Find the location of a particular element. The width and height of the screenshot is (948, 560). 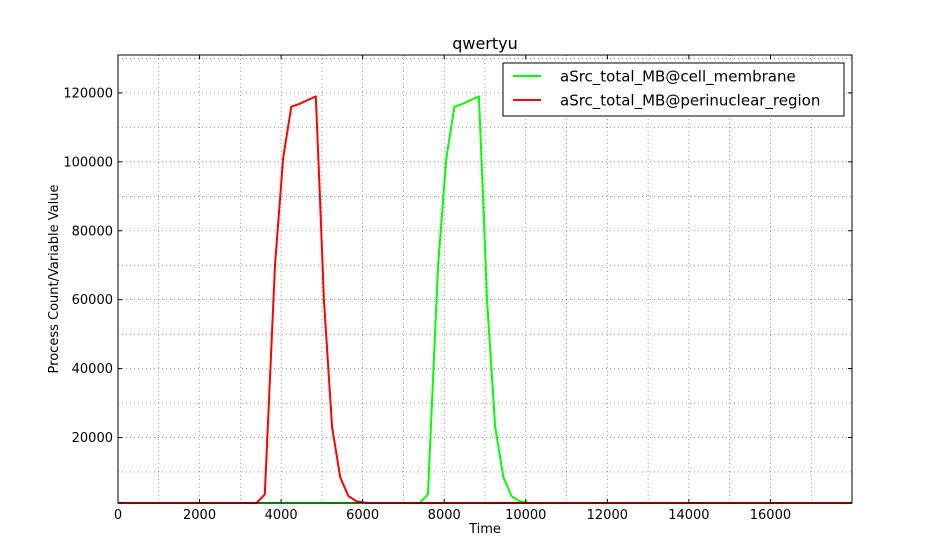

legend-label: aSrc_total_MB@cell_membrane is located at coordinates (678, 77).